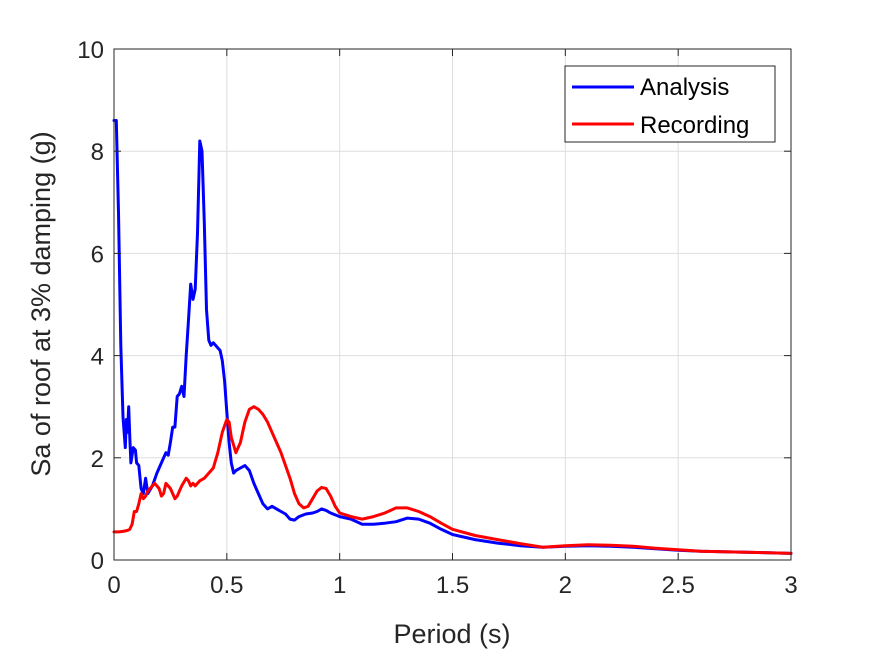  I want to click on legend-box, so click(670, 104).